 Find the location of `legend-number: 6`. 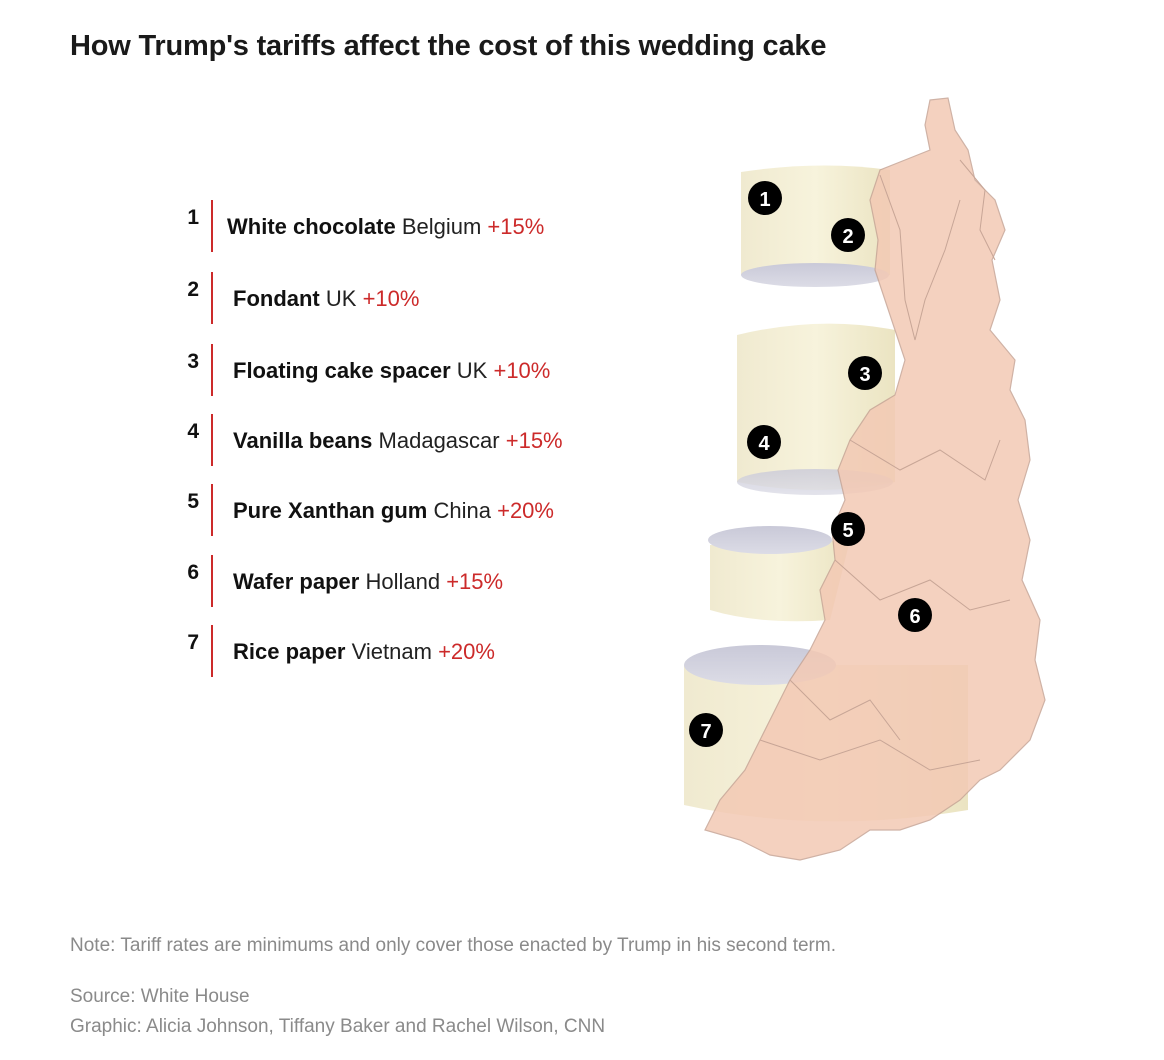

legend-number: 6 is located at coordinates (193, 572).